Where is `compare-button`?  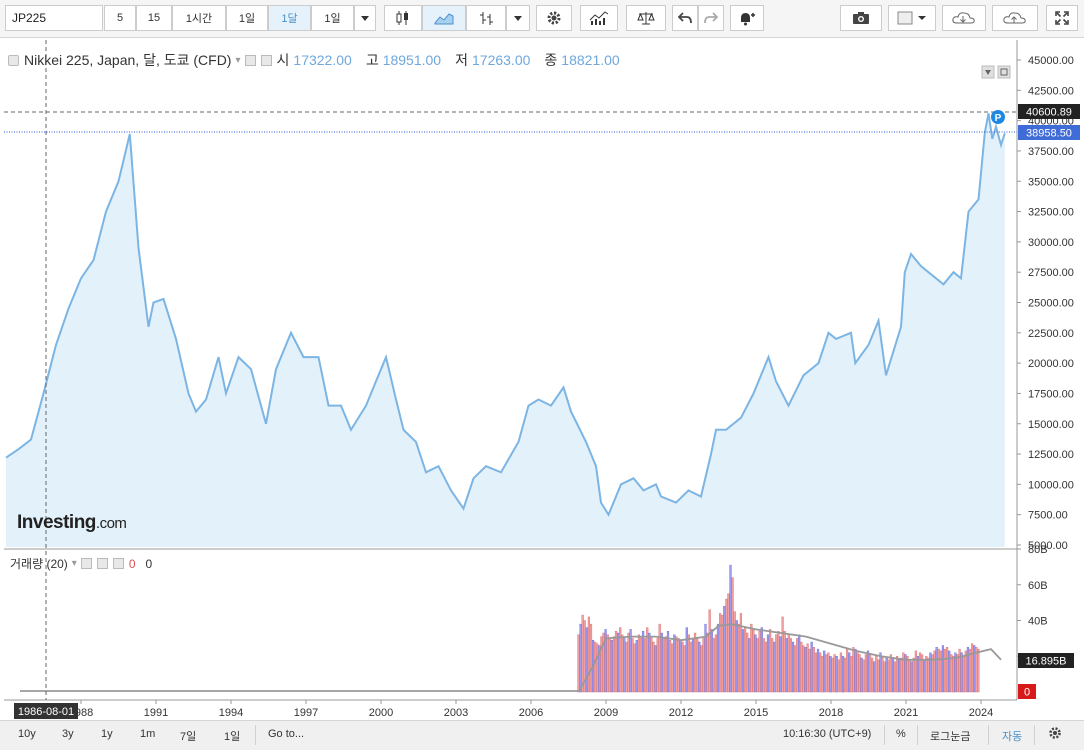 compare-button is located at coordinates (646, 18).